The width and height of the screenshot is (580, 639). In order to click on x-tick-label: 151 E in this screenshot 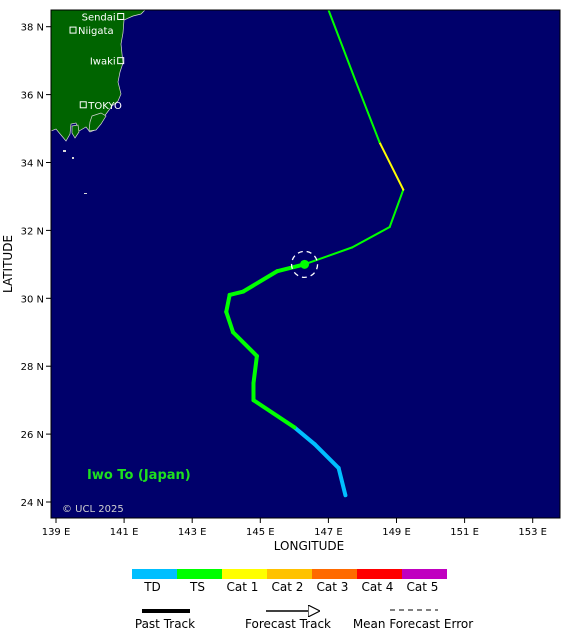, I will do `click(464, 532)`.